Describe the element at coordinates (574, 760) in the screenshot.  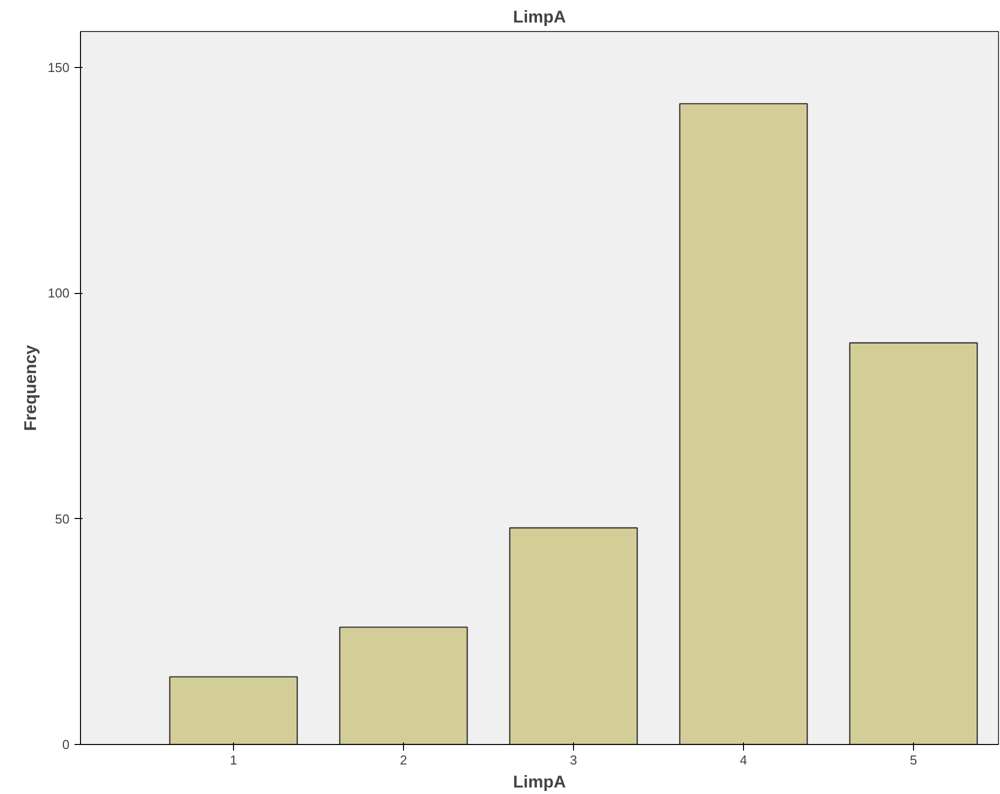
I see `x-tick-label: 3` at that location.